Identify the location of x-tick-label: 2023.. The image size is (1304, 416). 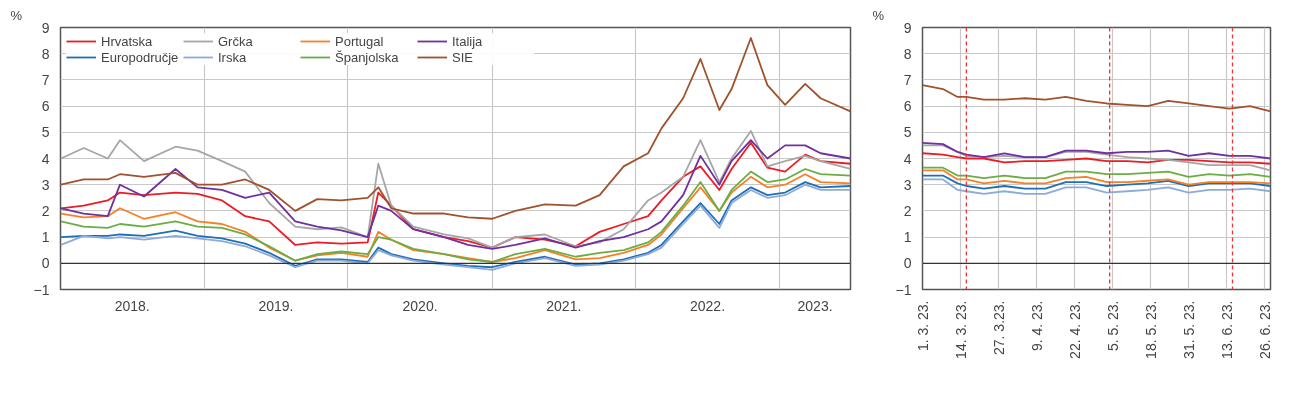
(815, 305).